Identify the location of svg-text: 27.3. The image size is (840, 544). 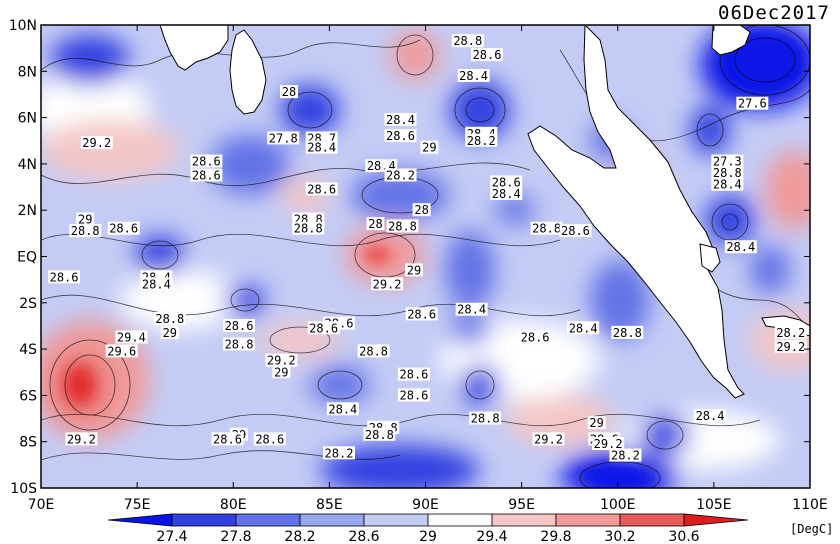
(727, 162).